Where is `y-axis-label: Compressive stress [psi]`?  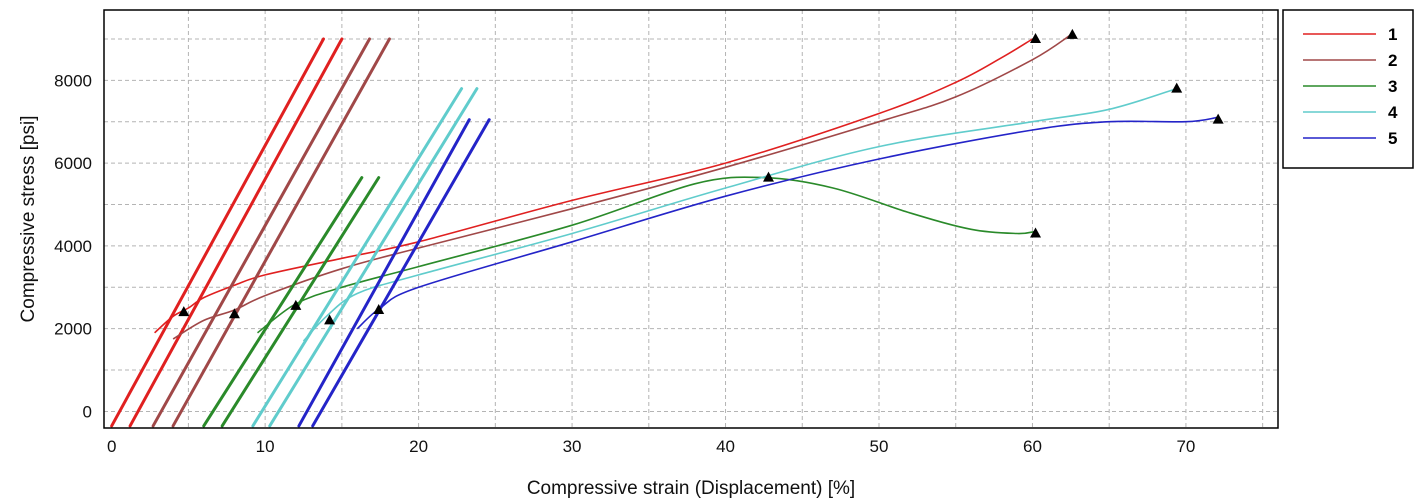 y-axis-label: Compressive stress [psi] is located at coordinates (28, 219).